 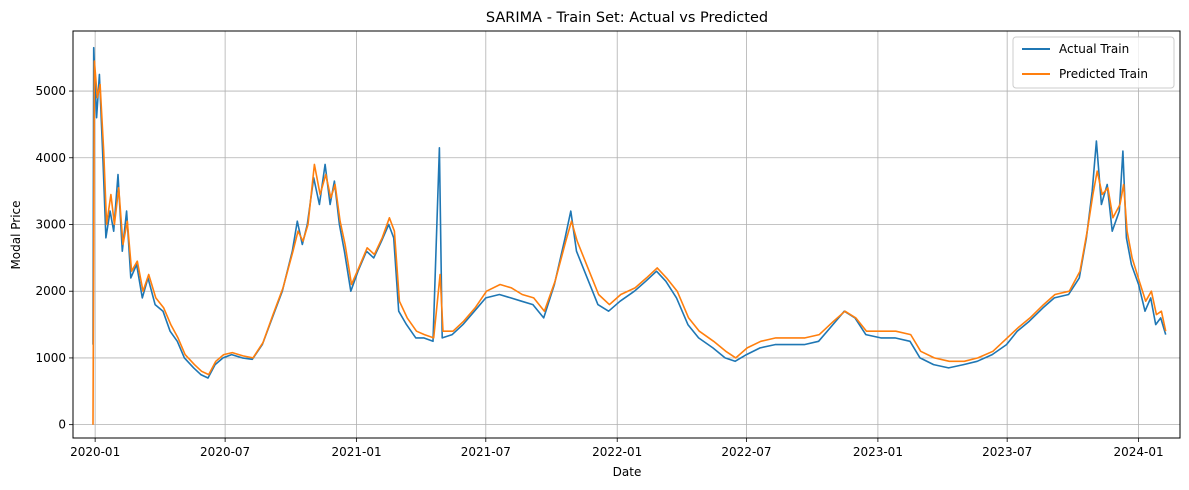 What do you see at coordinates (50, 91) in the screenshot?
I see `y-tick-label: 5000` at bounding box center [50, 91].